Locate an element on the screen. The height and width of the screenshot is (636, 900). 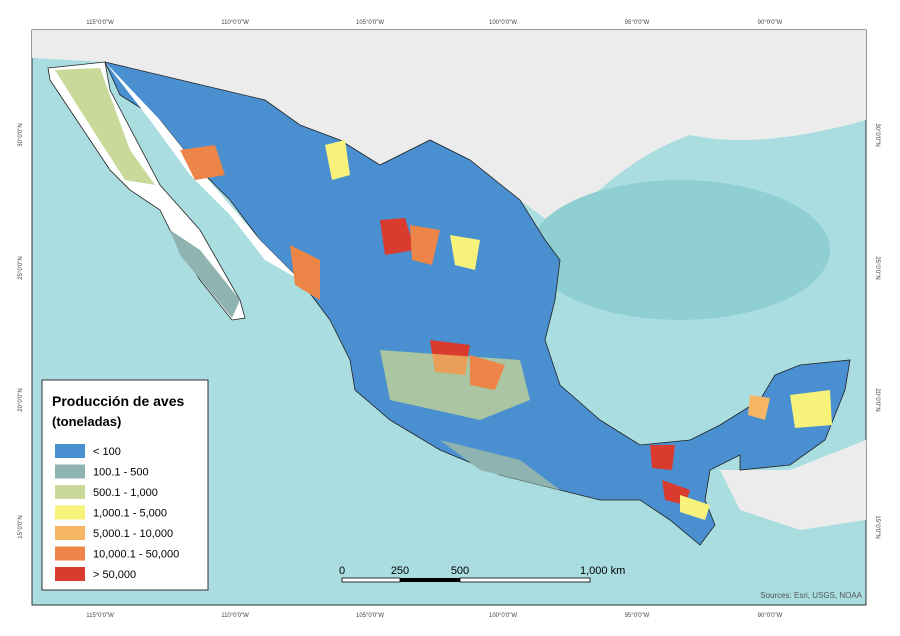
legend-label: 5,000.1 - 10,000 is located at coordinates (133, 534).